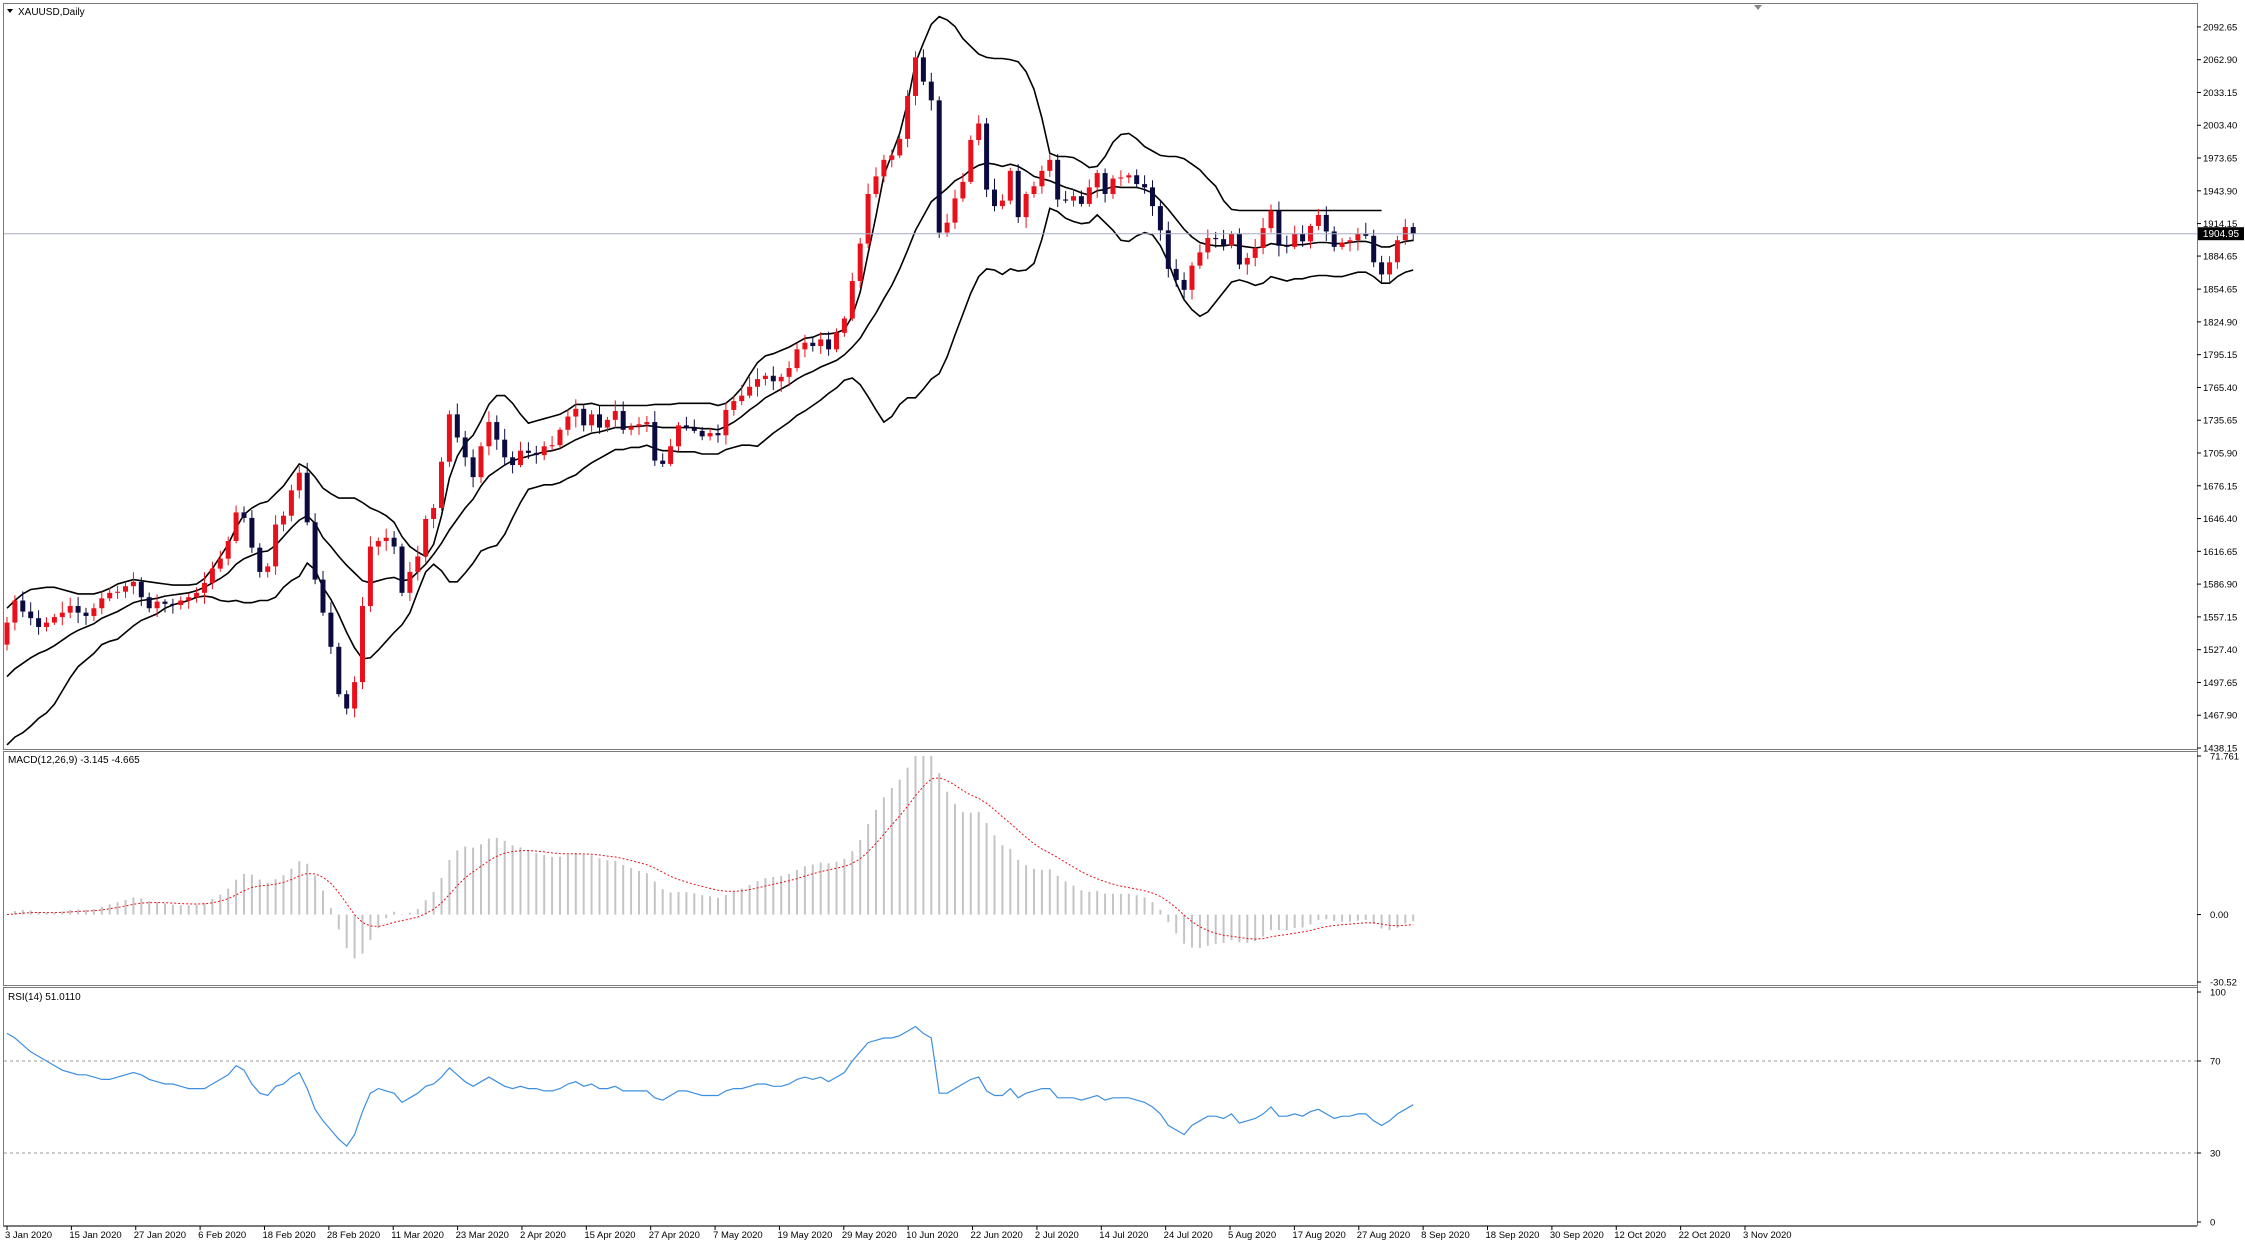 This screenshot has width=2245, height=1254. What do you see at coordinates (482, 1235) in the screenshot?
I see `time-tick-label: 23 Mar 2020` at bounding box center [482, 1235].